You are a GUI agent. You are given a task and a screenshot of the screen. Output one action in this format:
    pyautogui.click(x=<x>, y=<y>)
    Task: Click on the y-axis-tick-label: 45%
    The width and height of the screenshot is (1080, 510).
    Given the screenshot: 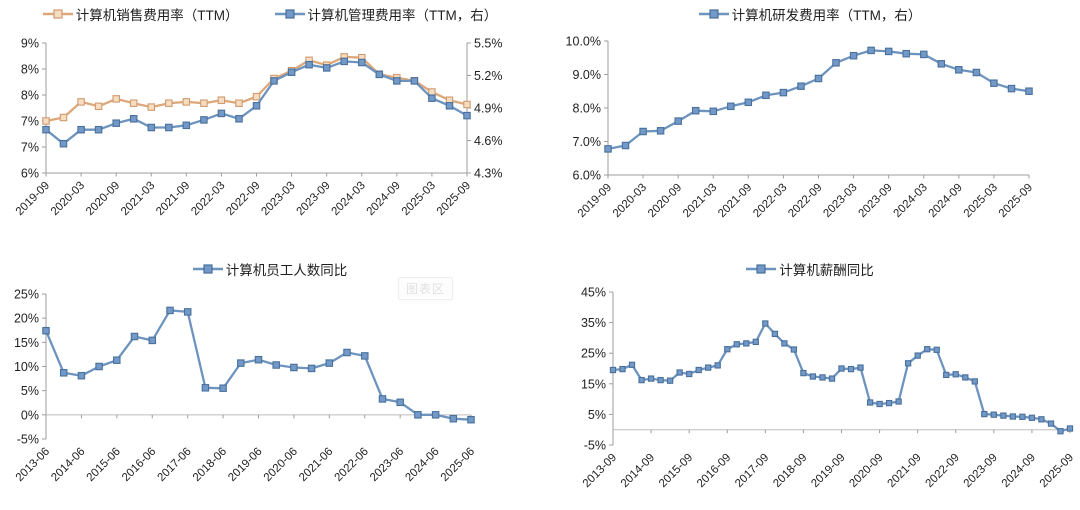 What is the action you would take?
    pyautogui.click(x=593, y=293)
    